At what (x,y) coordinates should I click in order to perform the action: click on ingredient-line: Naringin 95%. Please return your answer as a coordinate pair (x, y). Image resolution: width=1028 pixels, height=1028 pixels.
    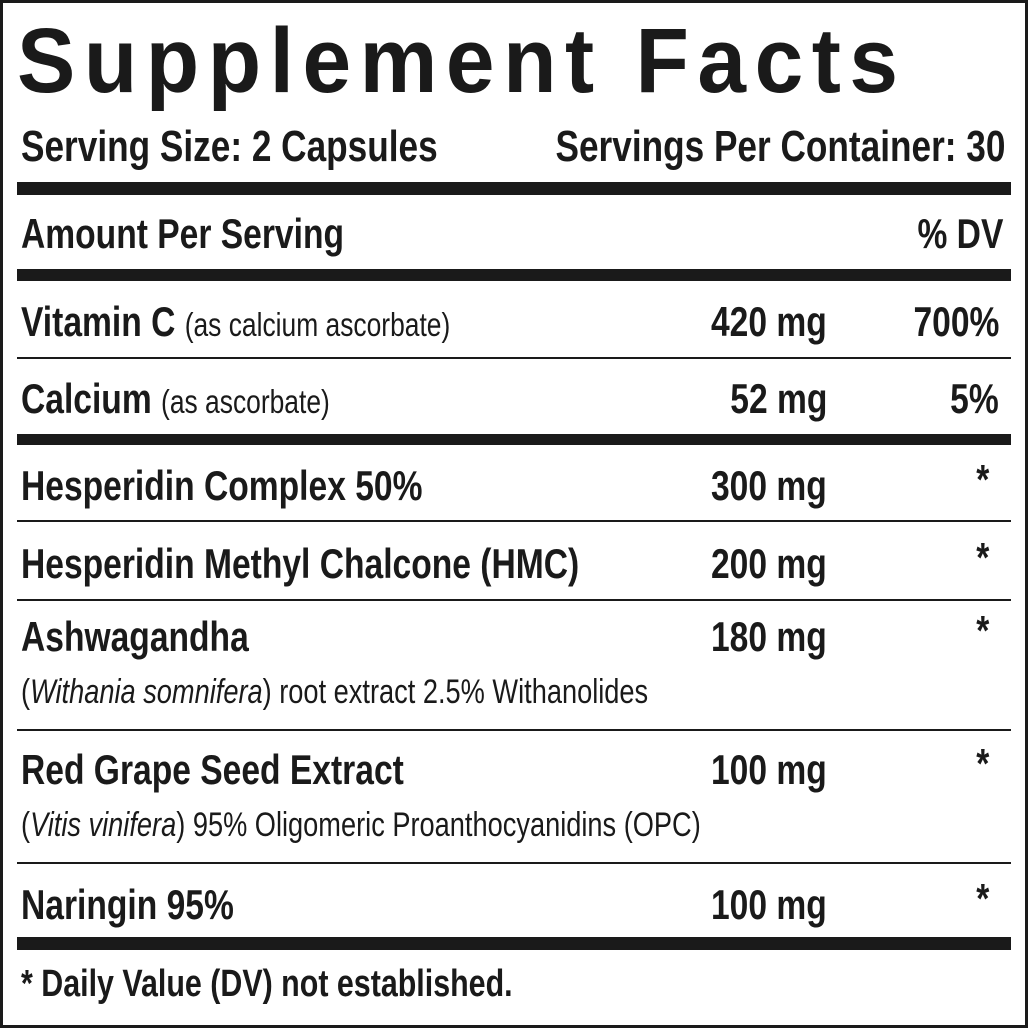
    Looking at the image, I should click on (127, 905).